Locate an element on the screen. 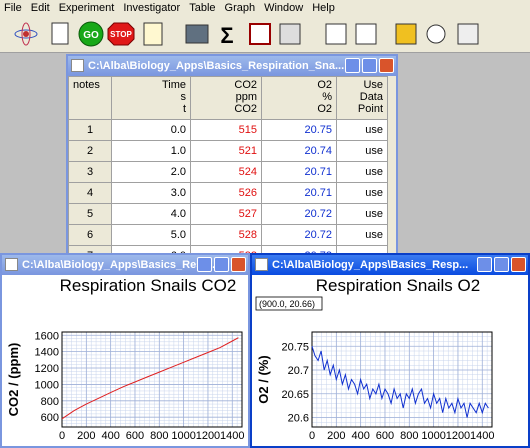 This screenshot has height=448, width=530. y-axis-label: O2 / (%) is located at coordinates (263, 379).